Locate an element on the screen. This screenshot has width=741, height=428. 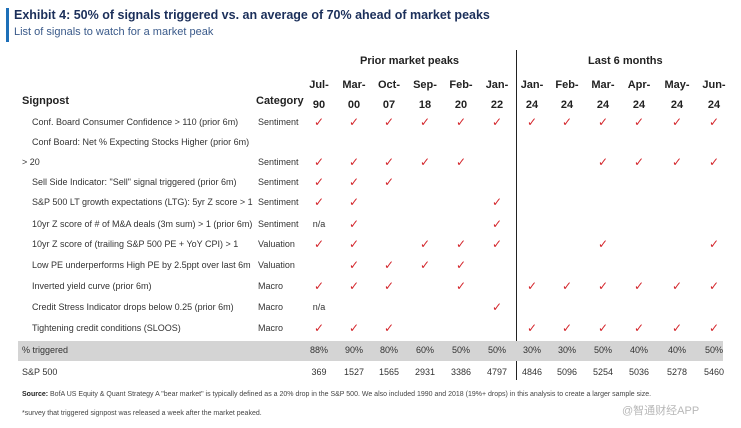
sp500-value: 369 is located at coordinates (319, 372).